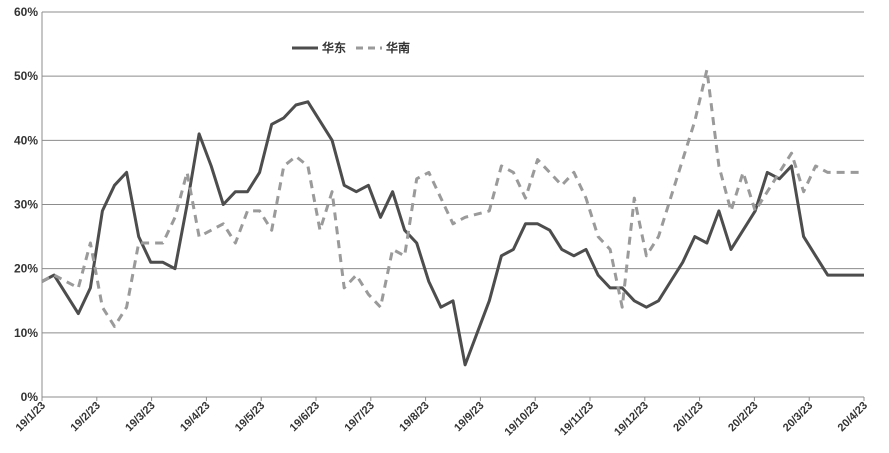  What do you see at coordinates (85, 417) in the screenshot?
I see `x-tick-label: 19/2/23` at bounding box center [85, 417].